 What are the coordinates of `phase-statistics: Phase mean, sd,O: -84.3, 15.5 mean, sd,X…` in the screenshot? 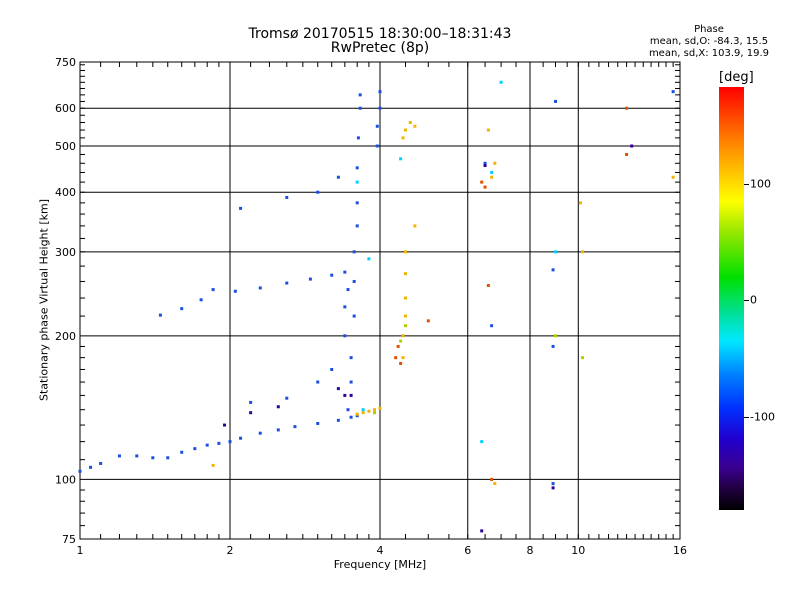 It's located at (709, 42).